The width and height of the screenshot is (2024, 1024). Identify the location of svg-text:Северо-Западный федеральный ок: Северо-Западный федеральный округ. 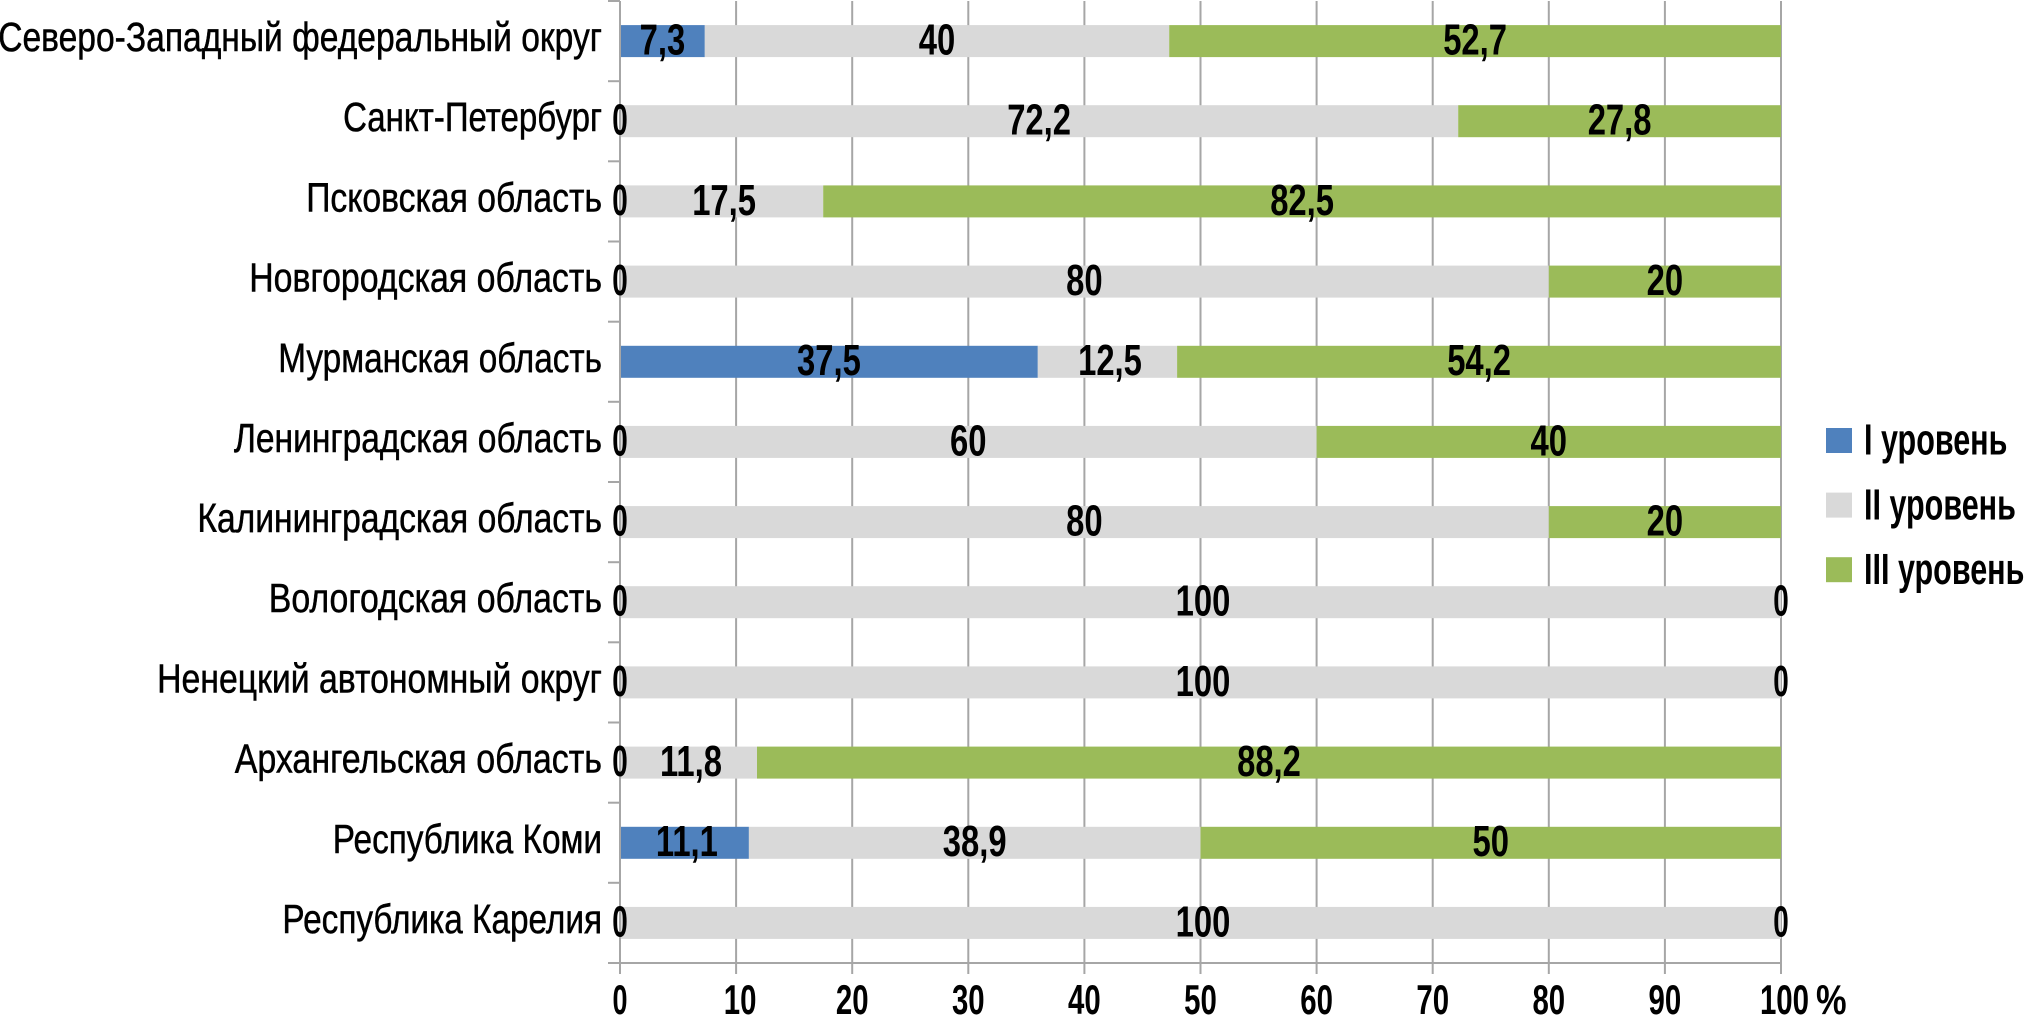
(301, 37).